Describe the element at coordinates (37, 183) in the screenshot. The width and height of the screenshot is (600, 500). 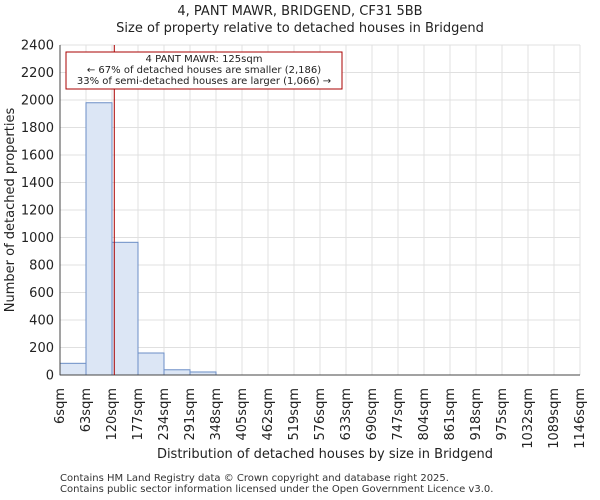
I see `y-tick-label: 1400` at that location.